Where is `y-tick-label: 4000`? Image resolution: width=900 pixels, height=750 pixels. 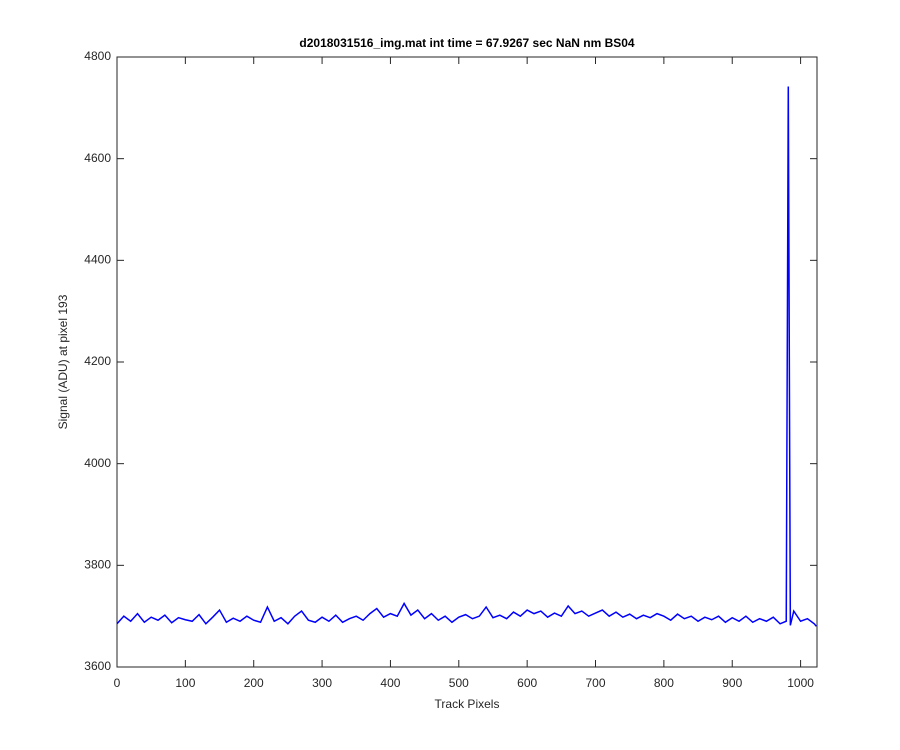 y-tick-label: 4000 is located at coordinates (97, 463).